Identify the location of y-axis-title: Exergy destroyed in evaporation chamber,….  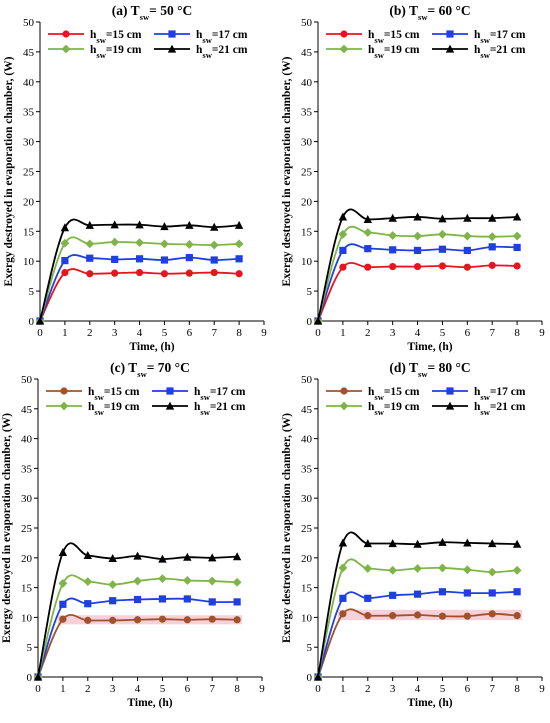
(287, 528).